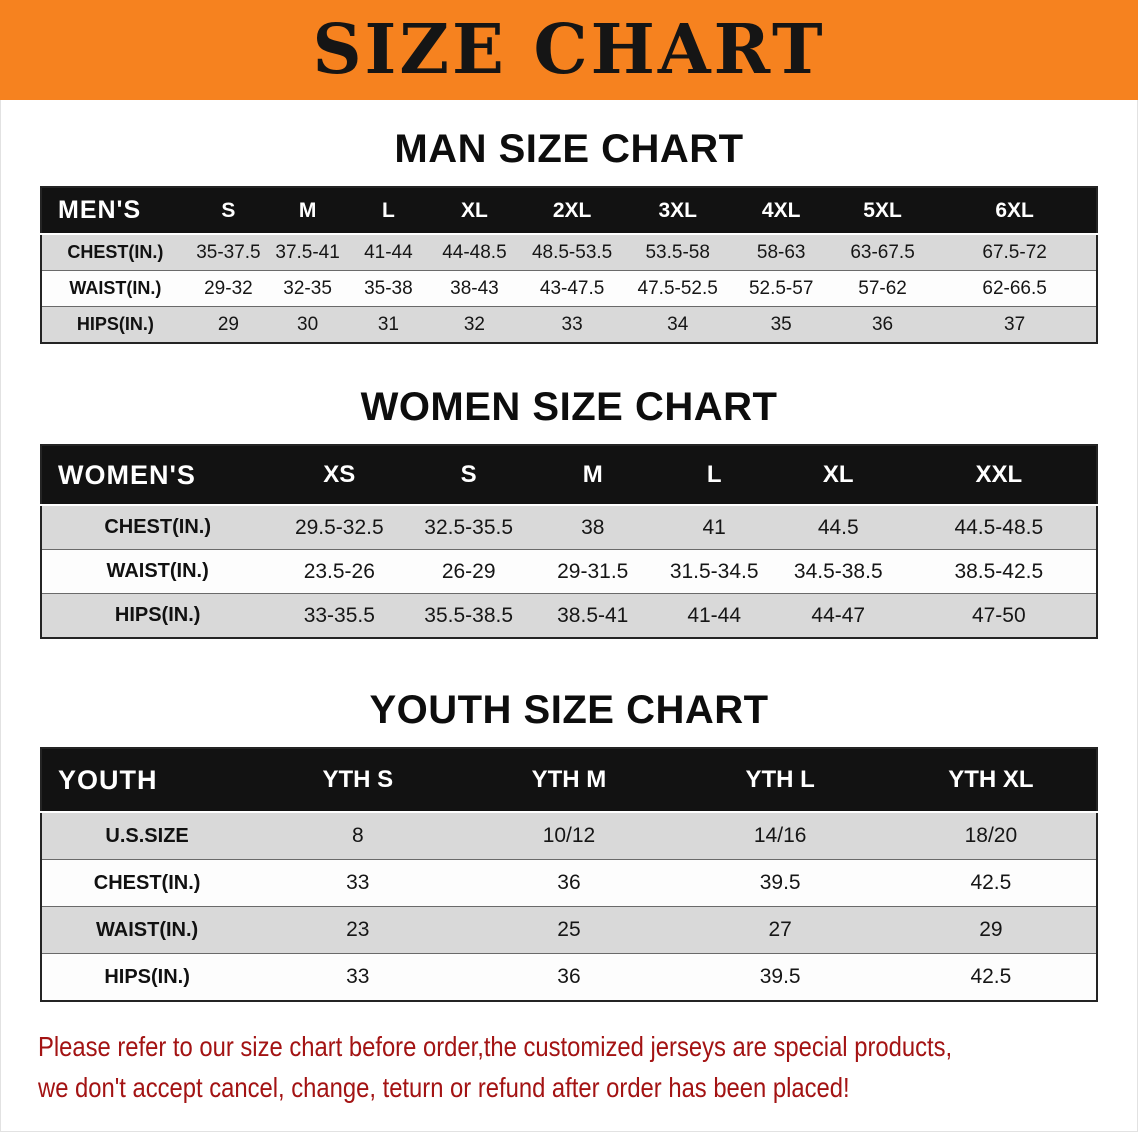 The height and width of the screenshot is (1132, 1138). I want to click on size-value: 57-62, so click(882, 288).